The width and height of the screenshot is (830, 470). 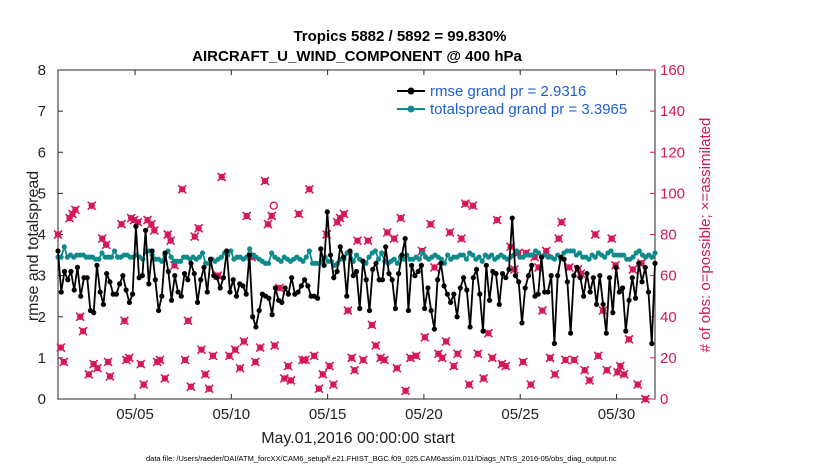 What do you see at coordinates (668, 358) in the screenshot?
I see `y-right-tick-label: 20` at bounding box center [668, 358].